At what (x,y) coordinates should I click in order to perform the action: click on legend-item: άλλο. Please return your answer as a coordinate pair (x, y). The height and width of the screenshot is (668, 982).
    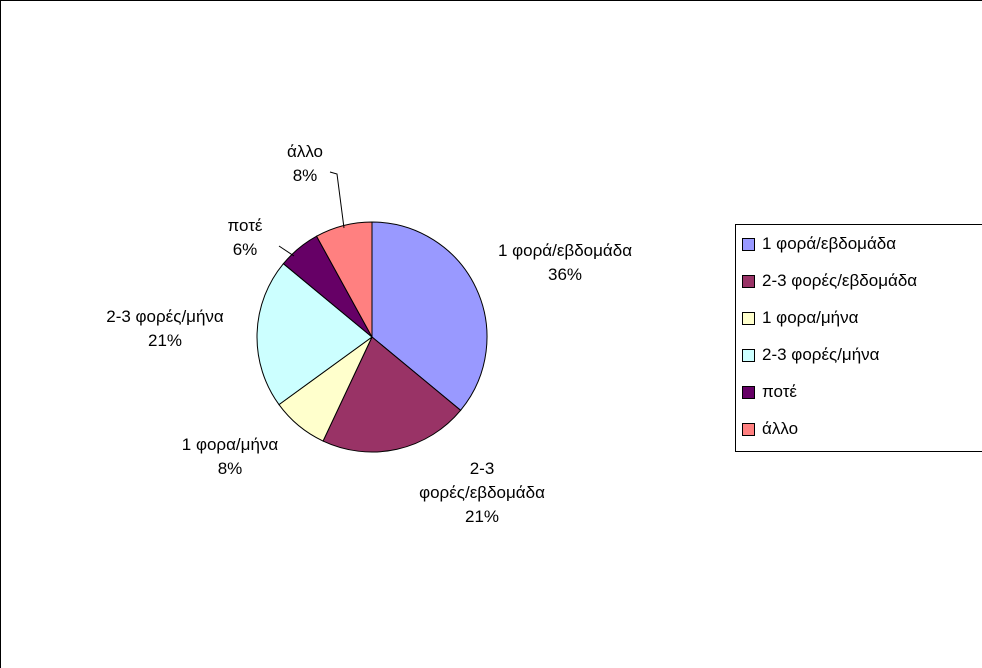
    Looking at the image, I should click on (770, 429).